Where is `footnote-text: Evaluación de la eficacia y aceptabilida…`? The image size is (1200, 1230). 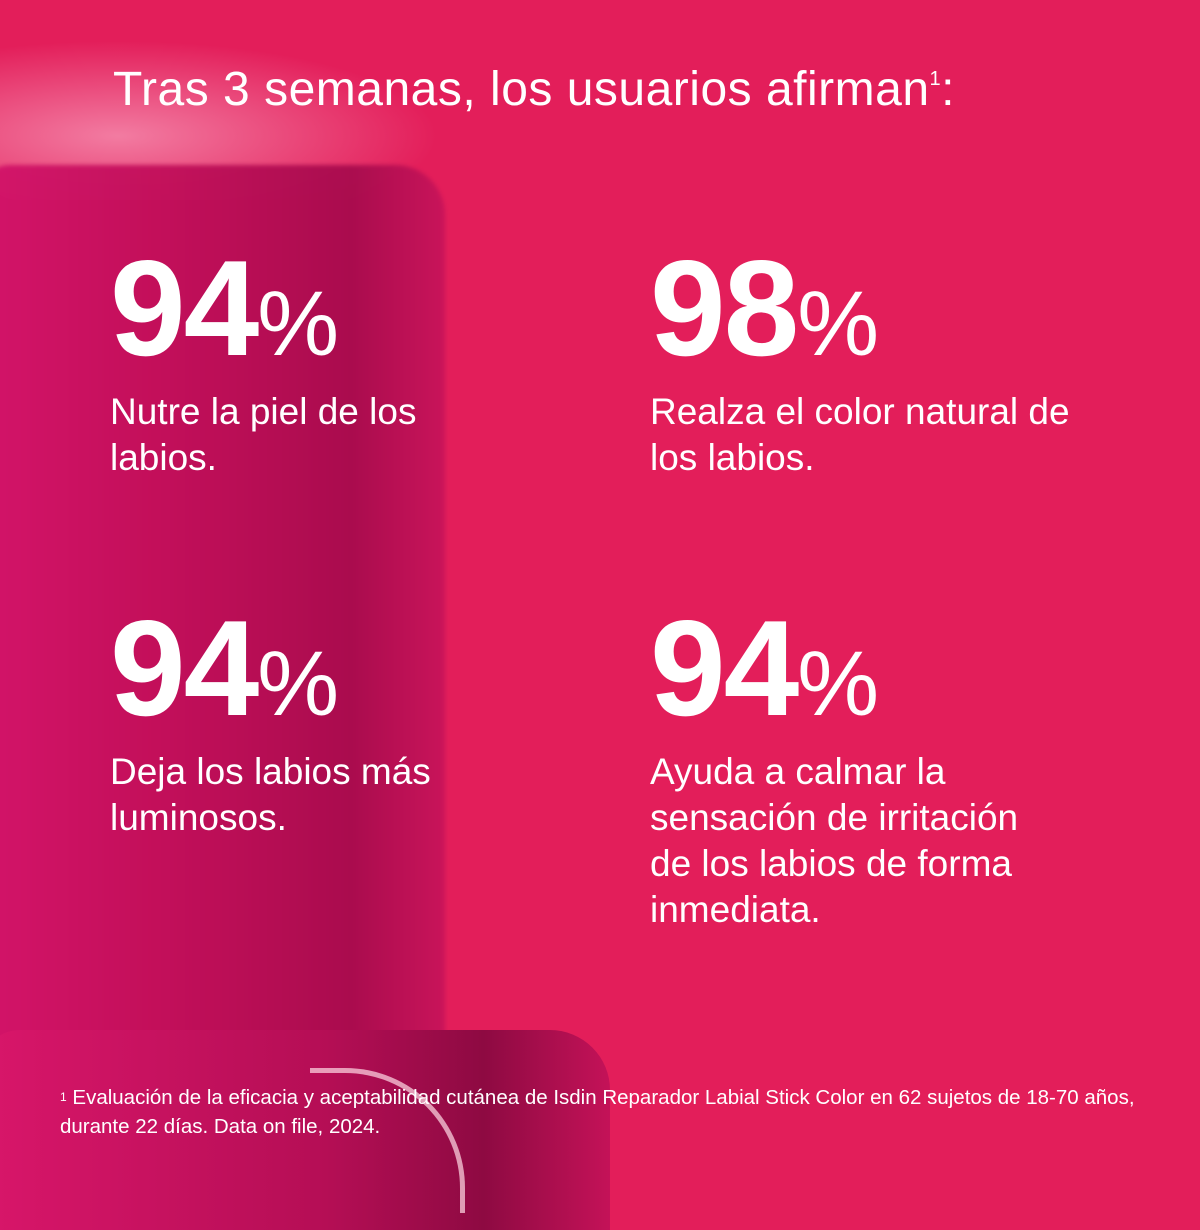 footnote-text: Evaluación de la eficacia y aceptabilida… is located at coordinates (597, 1112).